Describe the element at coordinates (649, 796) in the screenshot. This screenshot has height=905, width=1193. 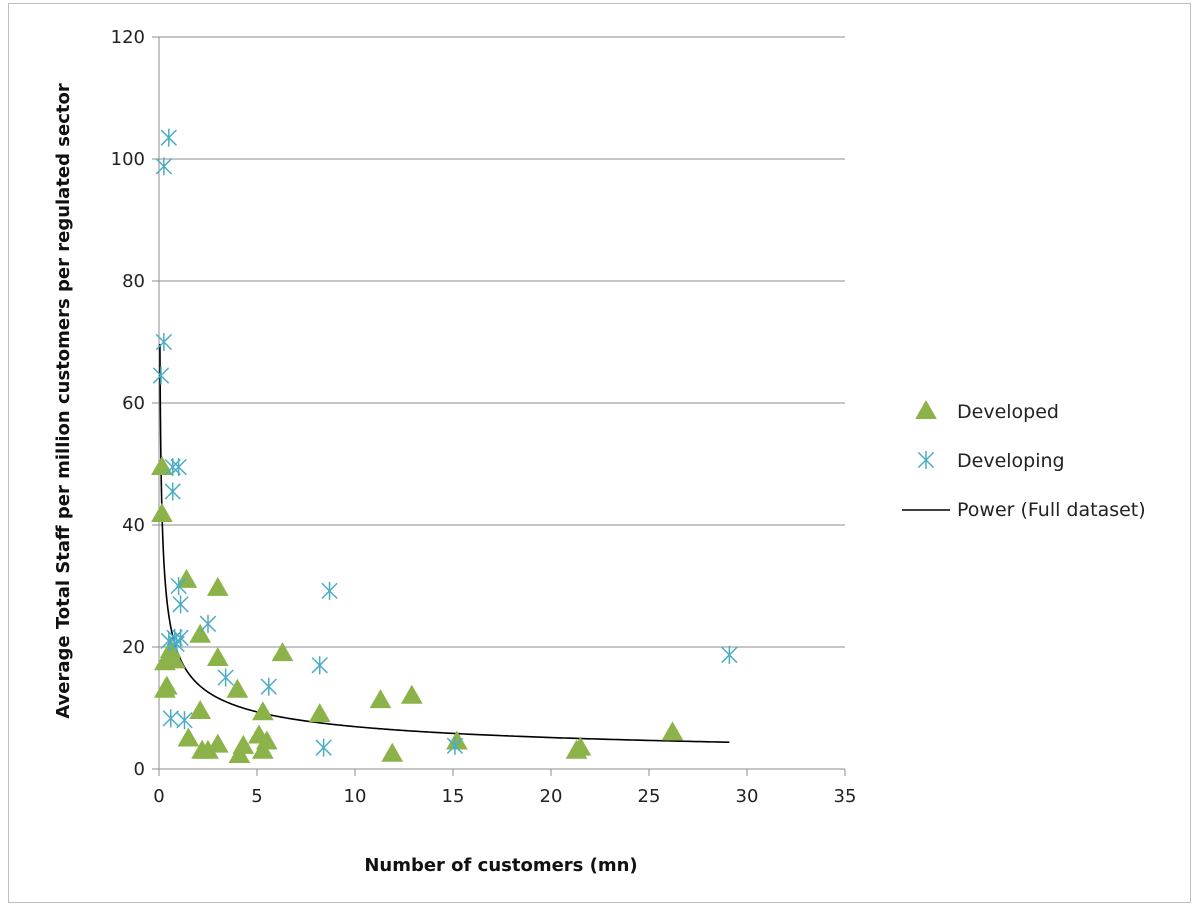
I see `x-tick-label: 25` at that location.